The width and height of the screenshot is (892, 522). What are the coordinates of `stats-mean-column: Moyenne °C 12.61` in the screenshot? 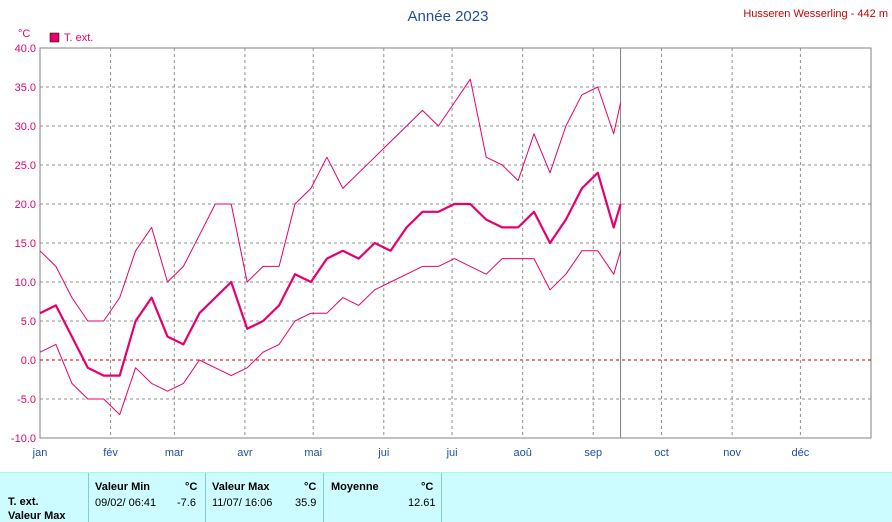 It's located at (382, 497).